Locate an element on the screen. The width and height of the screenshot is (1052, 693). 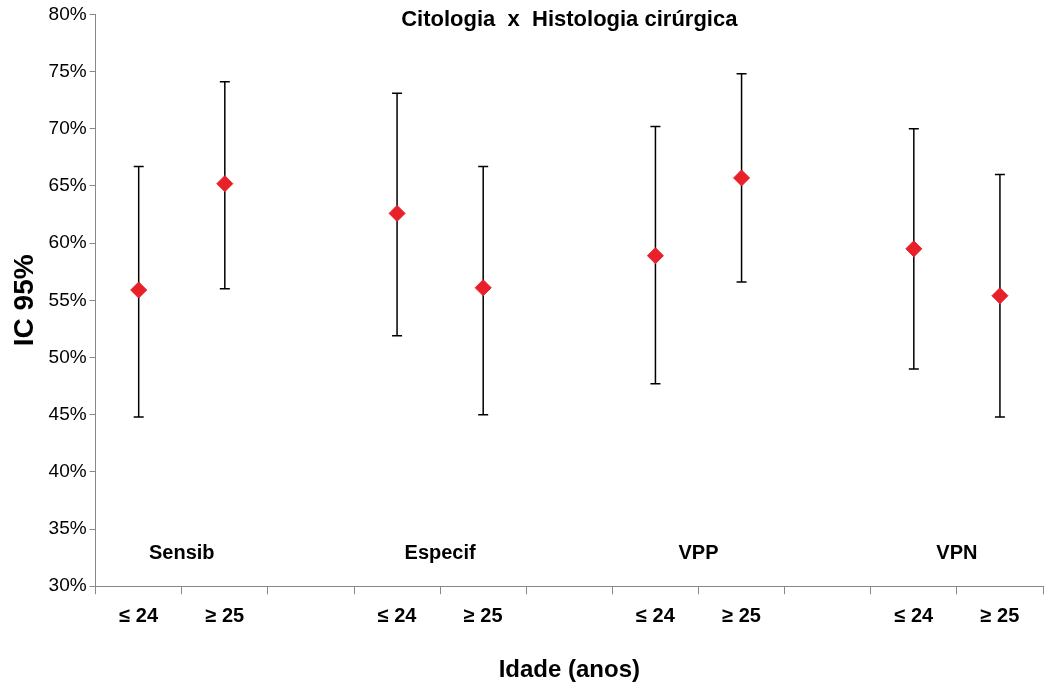
y-tick-label: 35% is located at coordinates (67, 528).